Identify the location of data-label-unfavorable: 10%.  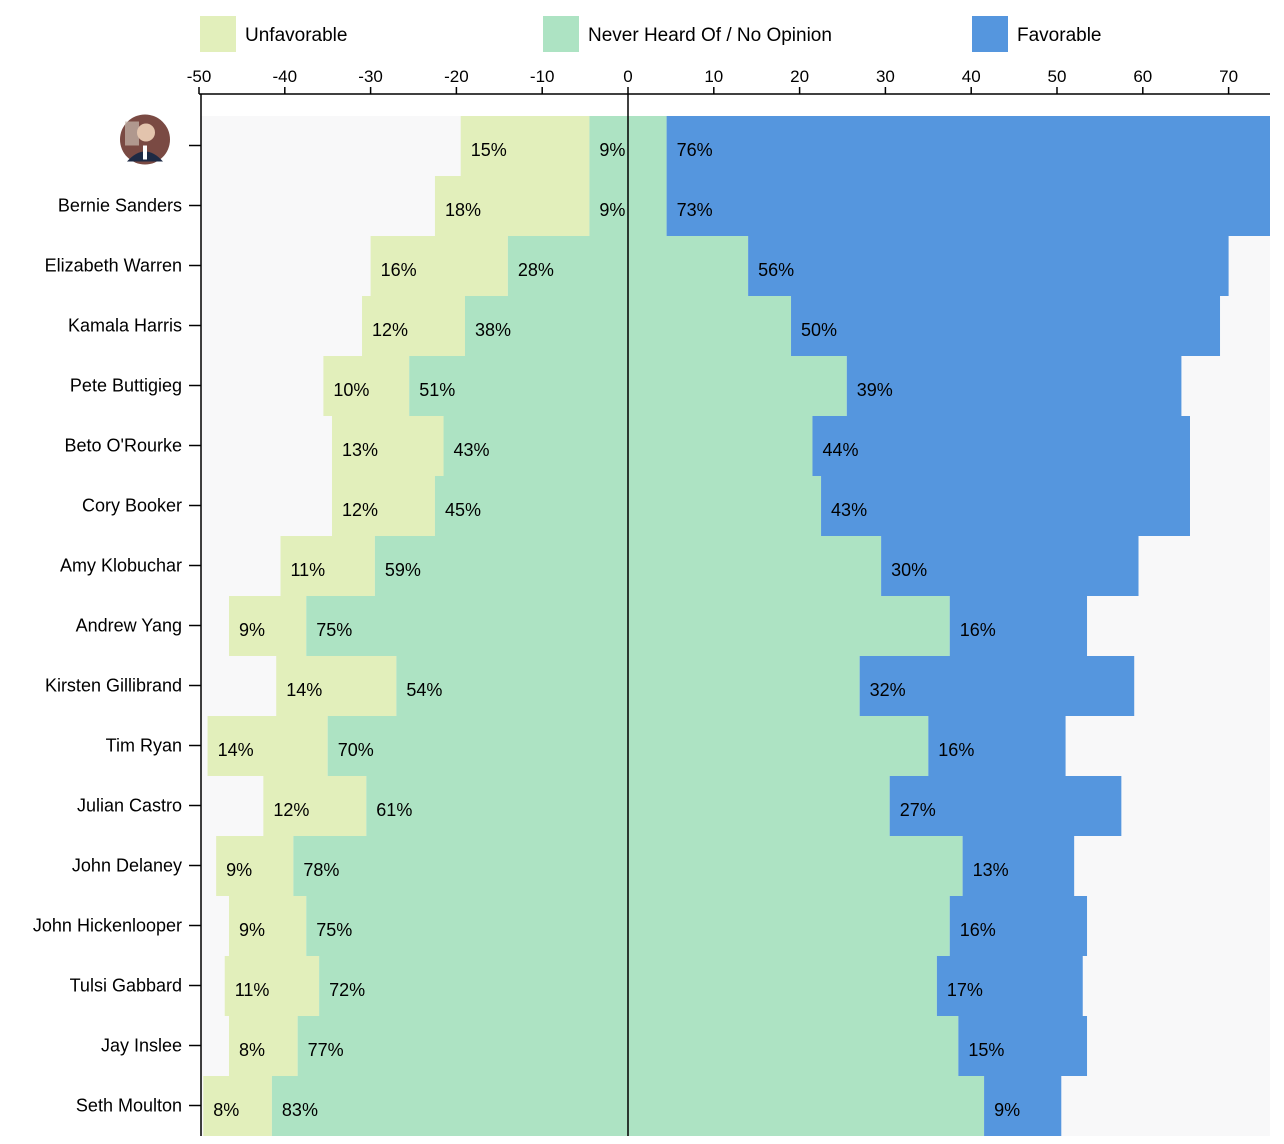
(351, 390).